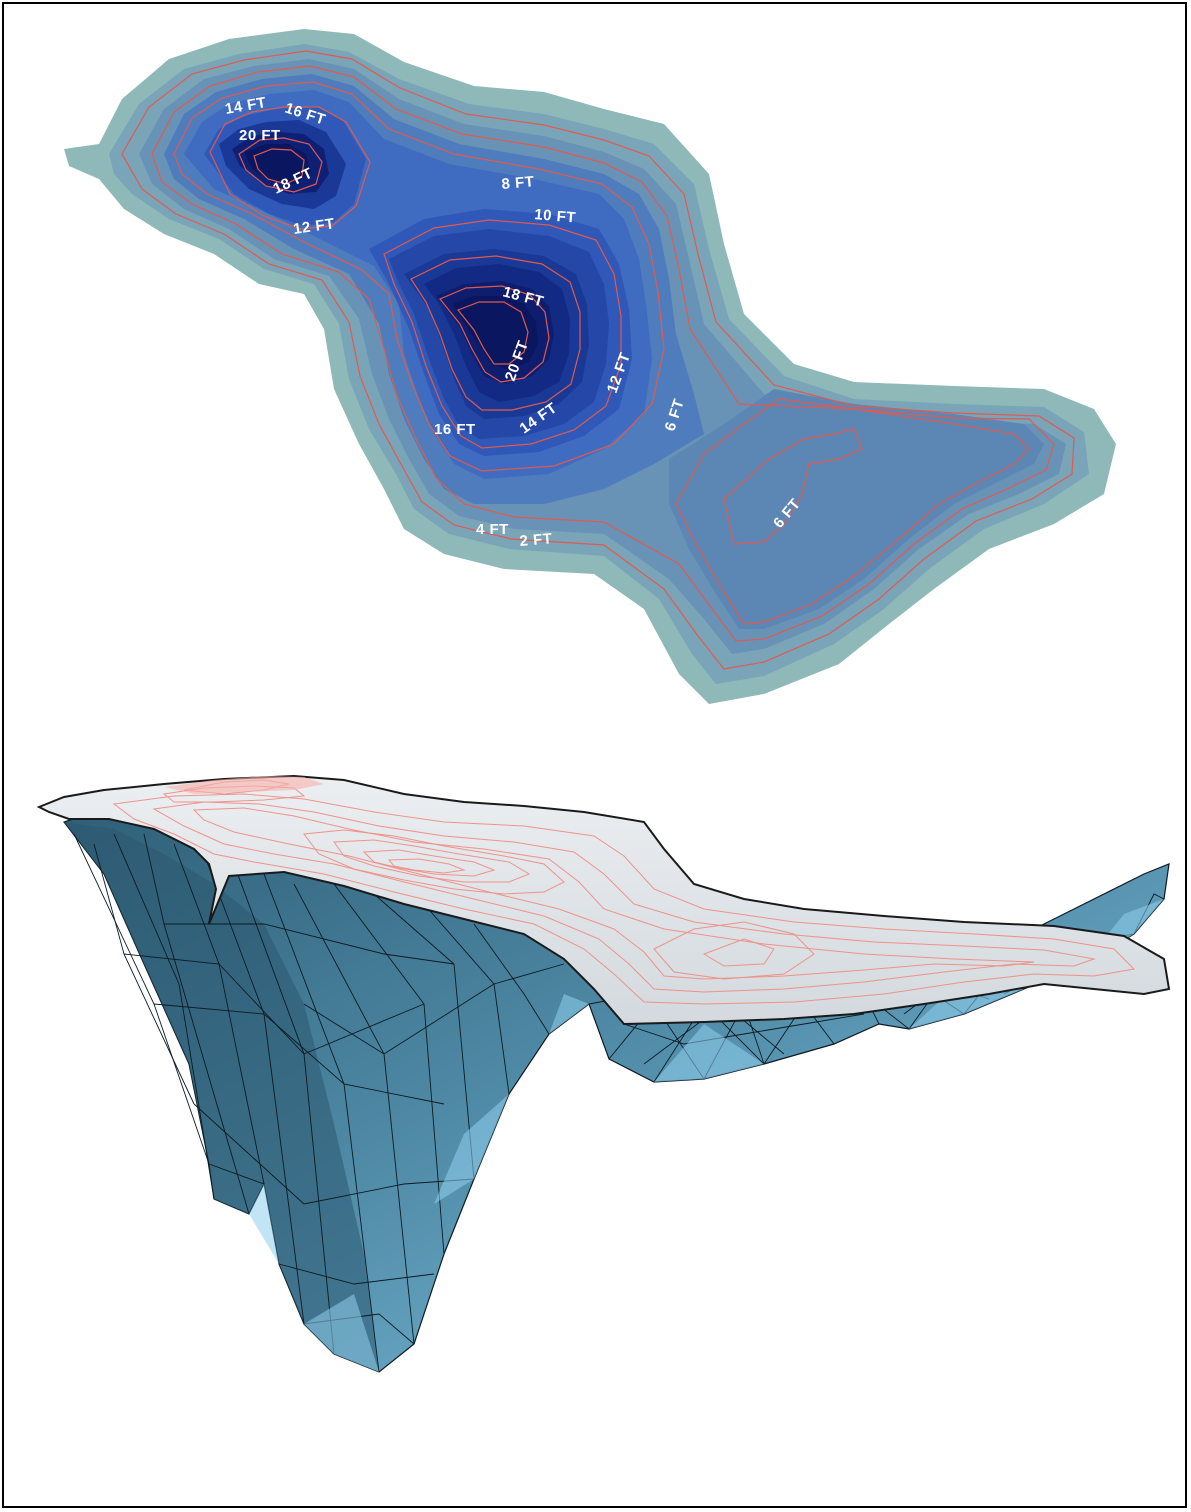 This screenshot has height=1512, width=1191. What do you see at coordinates (221, 1097) in the screenshot?
I see `terrain-mesh-shadow` at bounding box center [221, 1097].